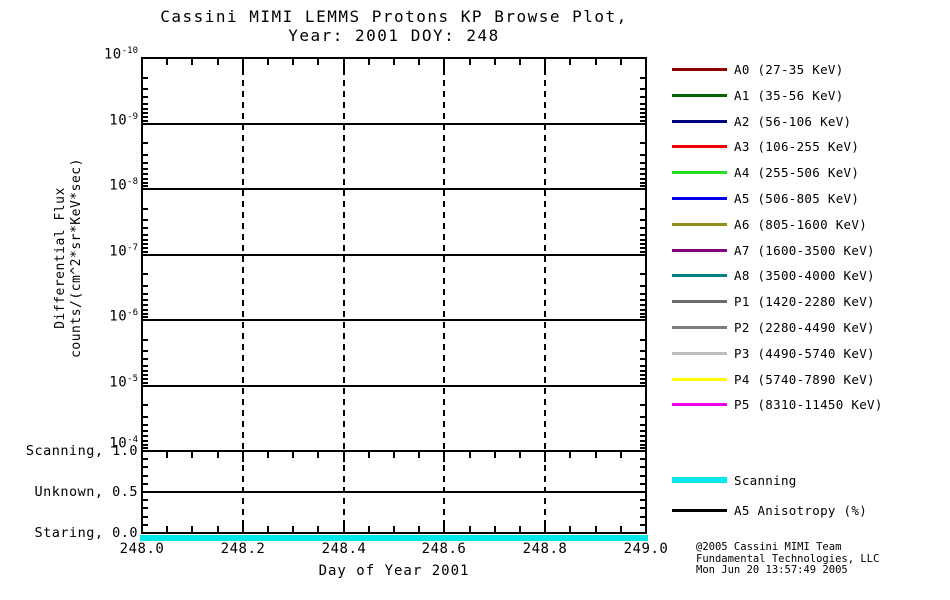 The height and width of the screenshot is (600, 950). What do you see at coordinates (797, 198) in the screenshot?
I see `legend-label: A5 (506-805 KeV)` at bounding box center [797, 198].